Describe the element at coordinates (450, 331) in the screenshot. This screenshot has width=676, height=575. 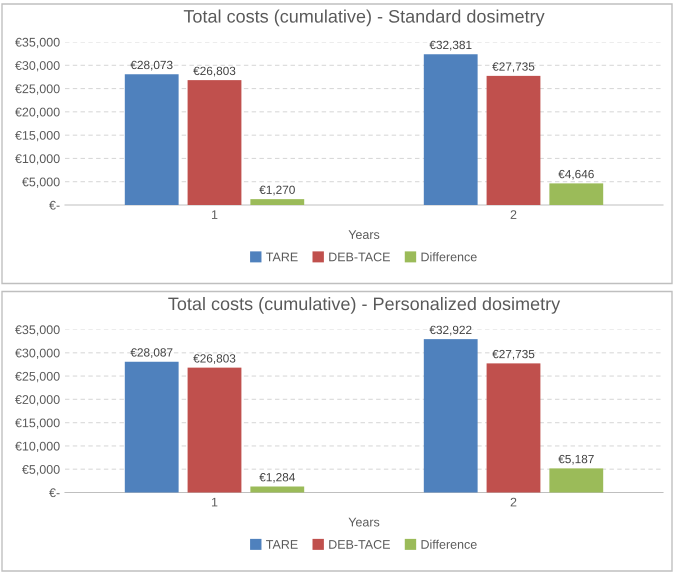
I see `data-label: €32,922` at that location.